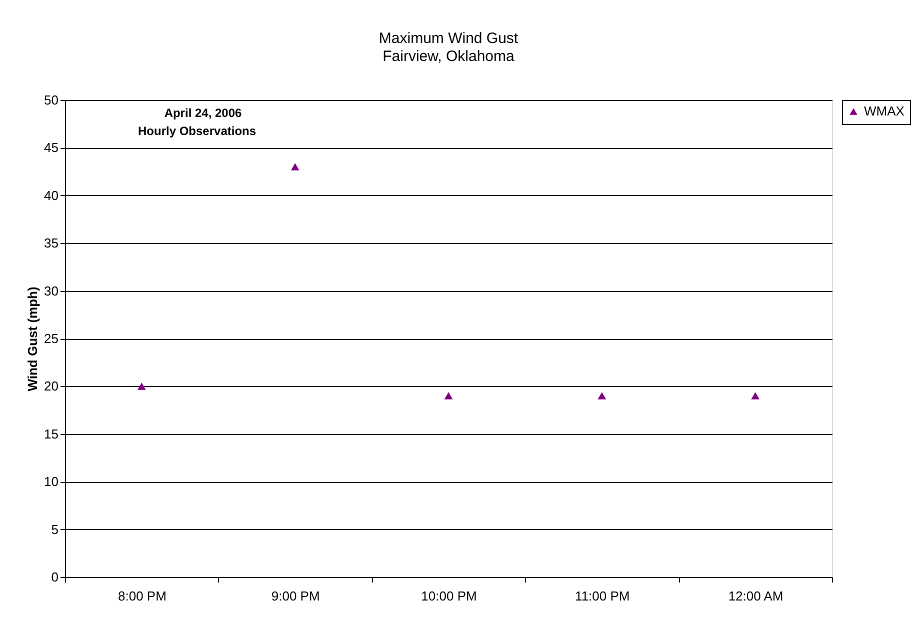  Describe the element at coordinates (449, 596) in the screenshot. I see `x-tick-label: 10:00 PM` at that location.